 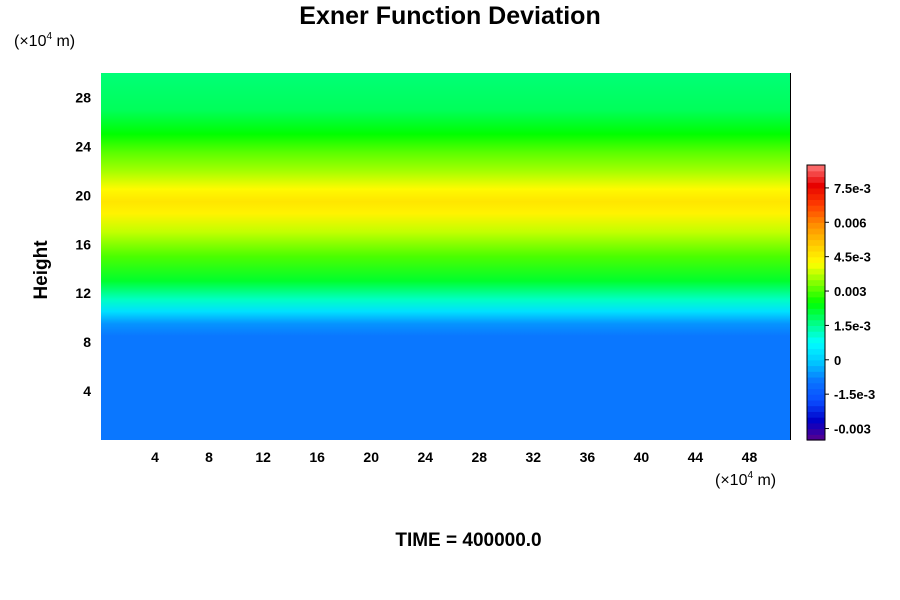 What do you see at coordinates (852, 188) in the screenshot?
I see `colorbar-label: 7.5e-3` at bounding box center [852, 188].